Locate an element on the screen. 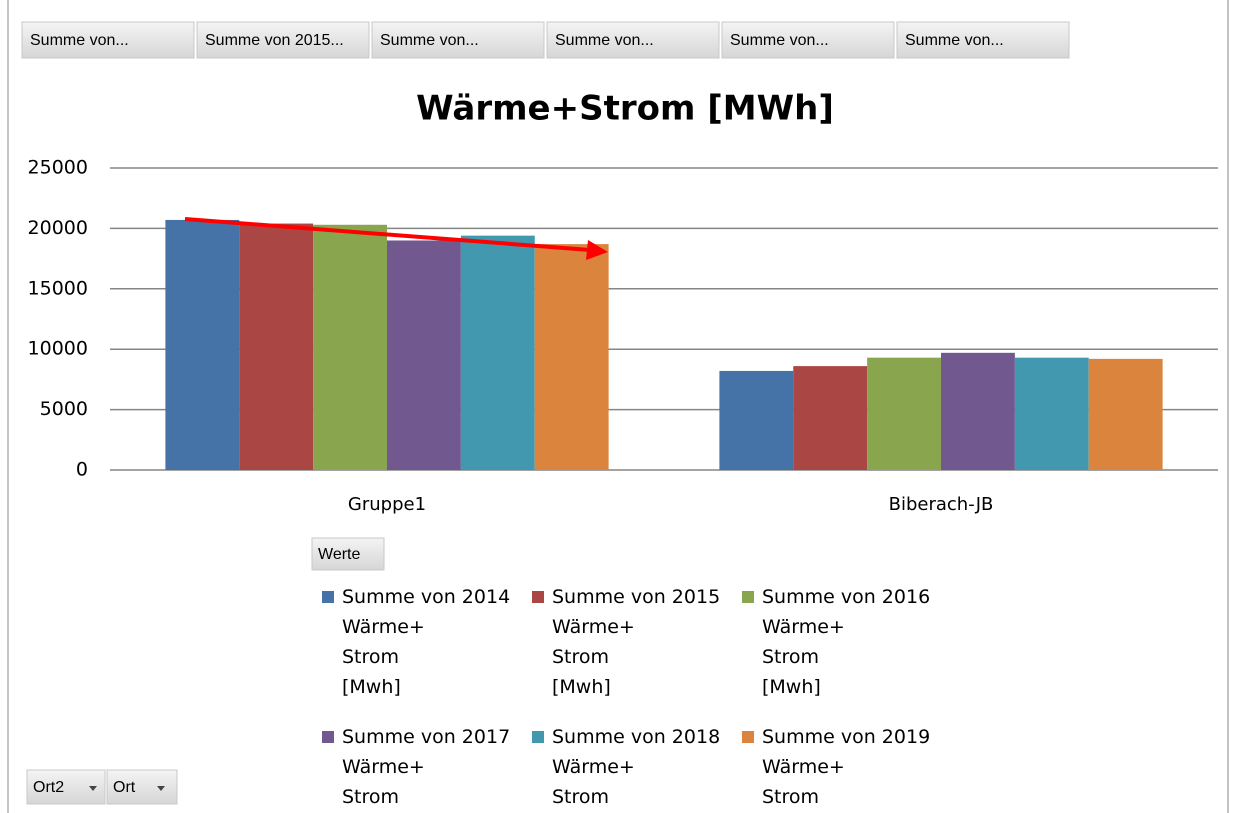 This screenshot has width=1238, height=813. values-button is located at coordinates (348, 554).